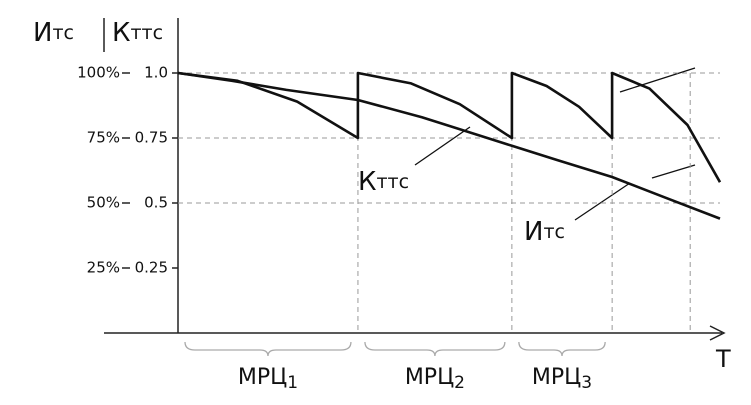  Describe the element at coordinates (137, 33) in the screenshot. I see `y-title: Кттс` at that location.